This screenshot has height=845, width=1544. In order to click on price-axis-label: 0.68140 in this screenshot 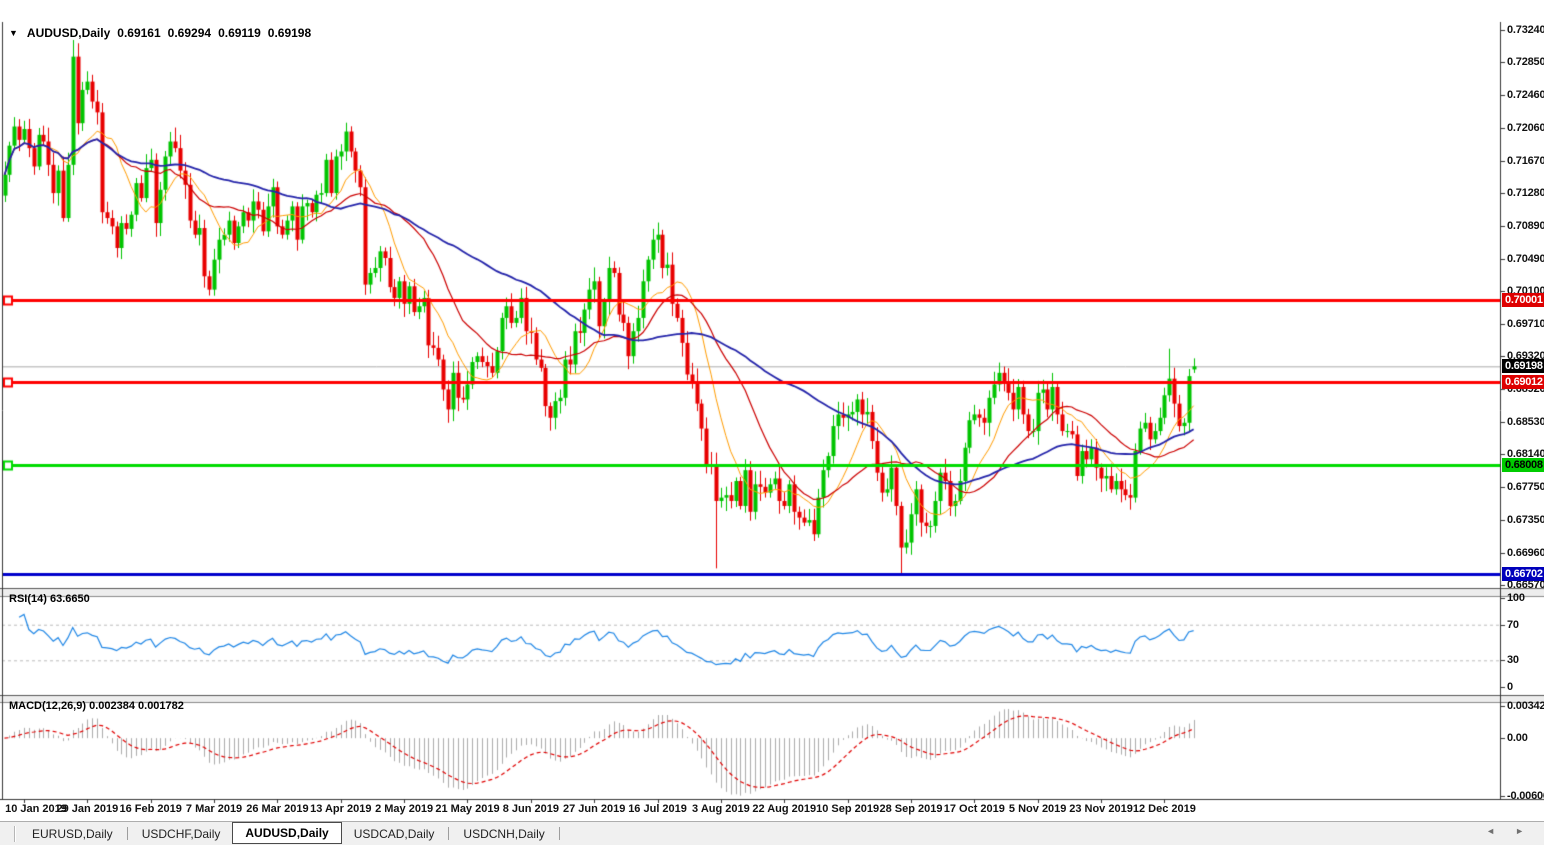, I will do `click(1525, 454)`.